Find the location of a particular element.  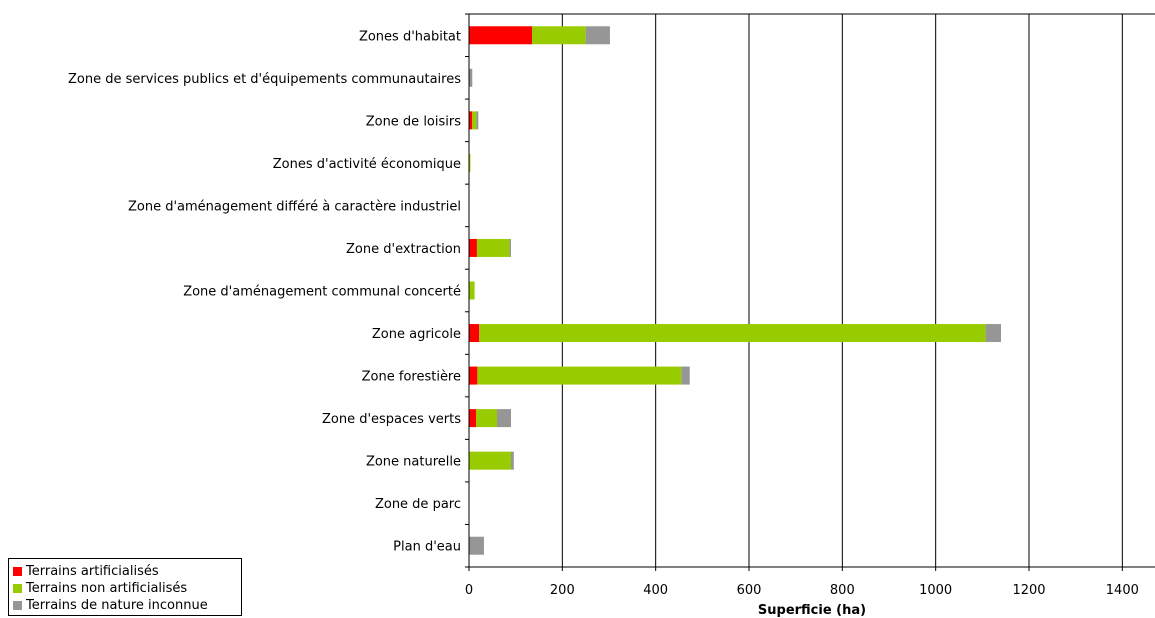

category-label: Zone de loisirs is located at coordinates (414, 121).